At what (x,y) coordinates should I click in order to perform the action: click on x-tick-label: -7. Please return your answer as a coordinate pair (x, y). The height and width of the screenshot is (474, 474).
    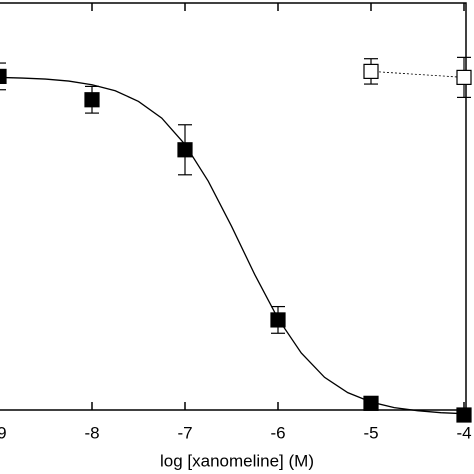
    Looking at the image, I should click on (184, 432).